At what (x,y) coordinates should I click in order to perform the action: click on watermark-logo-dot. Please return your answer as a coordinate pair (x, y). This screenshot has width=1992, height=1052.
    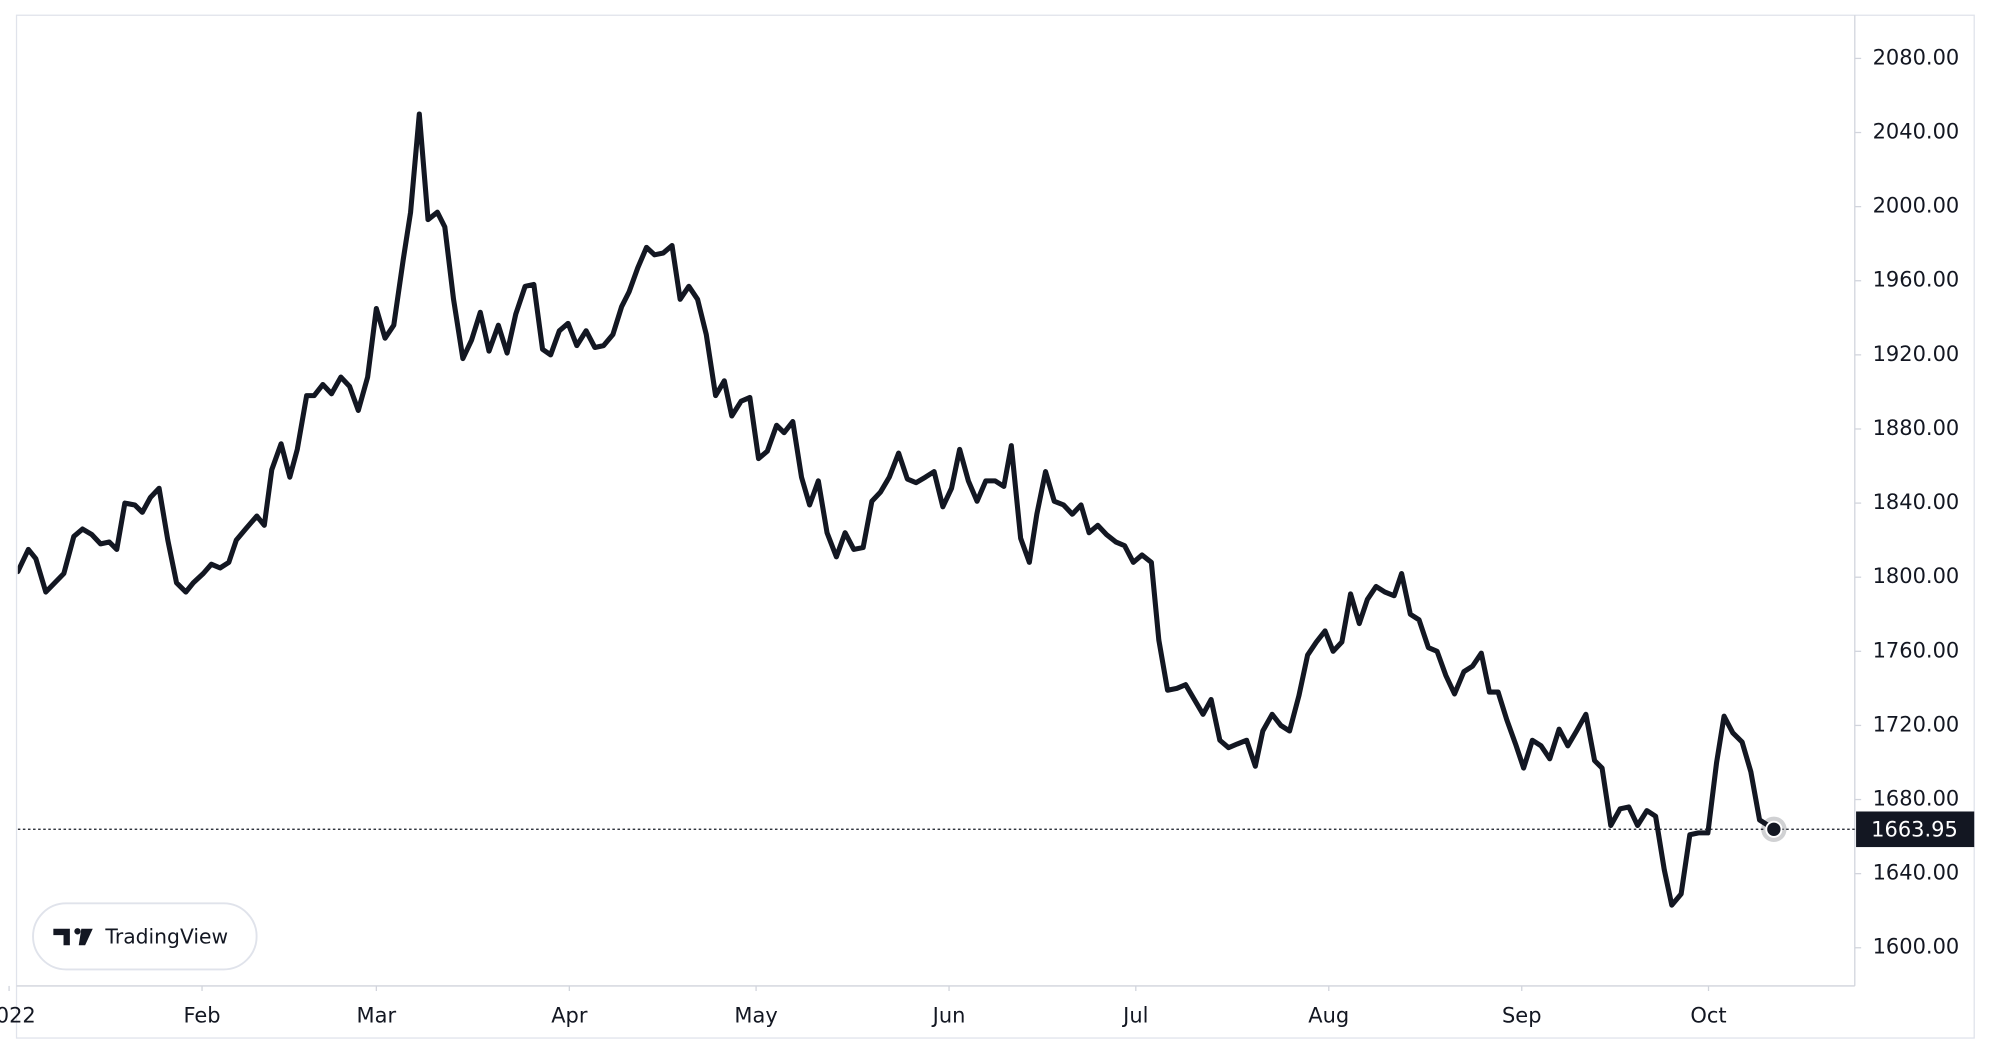
    Looking at the image, I should click on (77, 931).